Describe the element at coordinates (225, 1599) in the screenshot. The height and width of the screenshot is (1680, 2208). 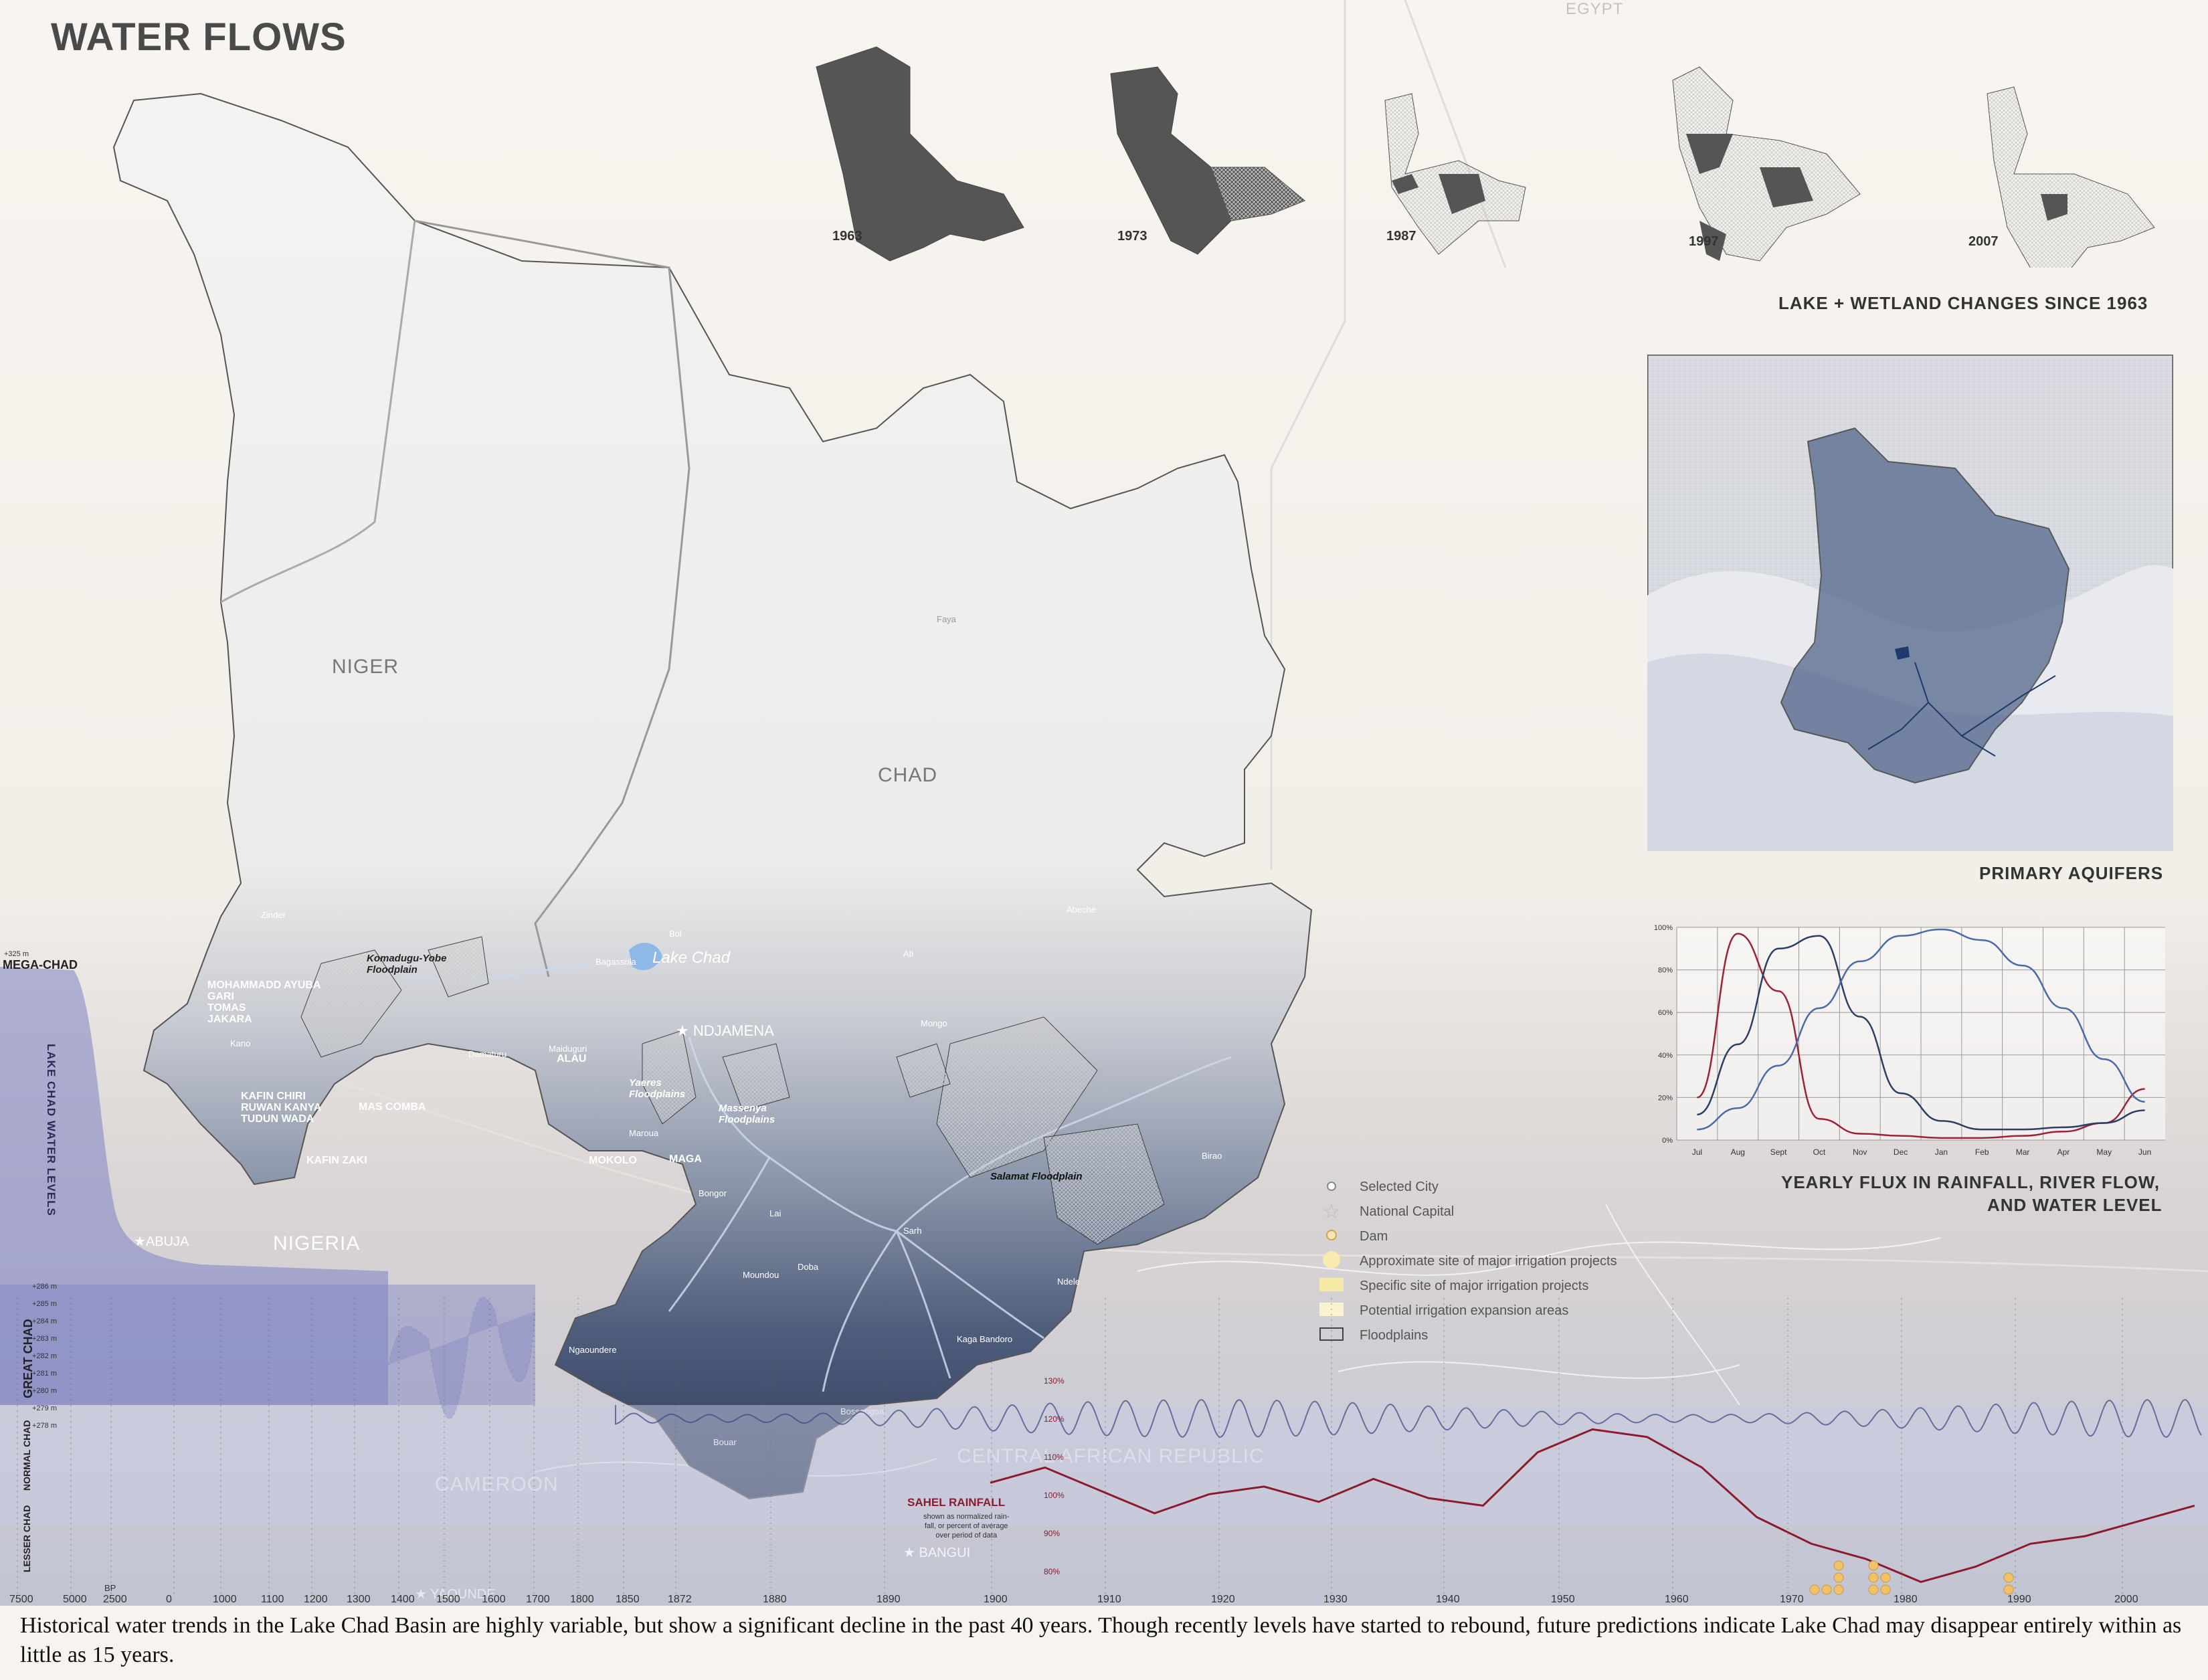
I see `time-tick: 1000` at that location.